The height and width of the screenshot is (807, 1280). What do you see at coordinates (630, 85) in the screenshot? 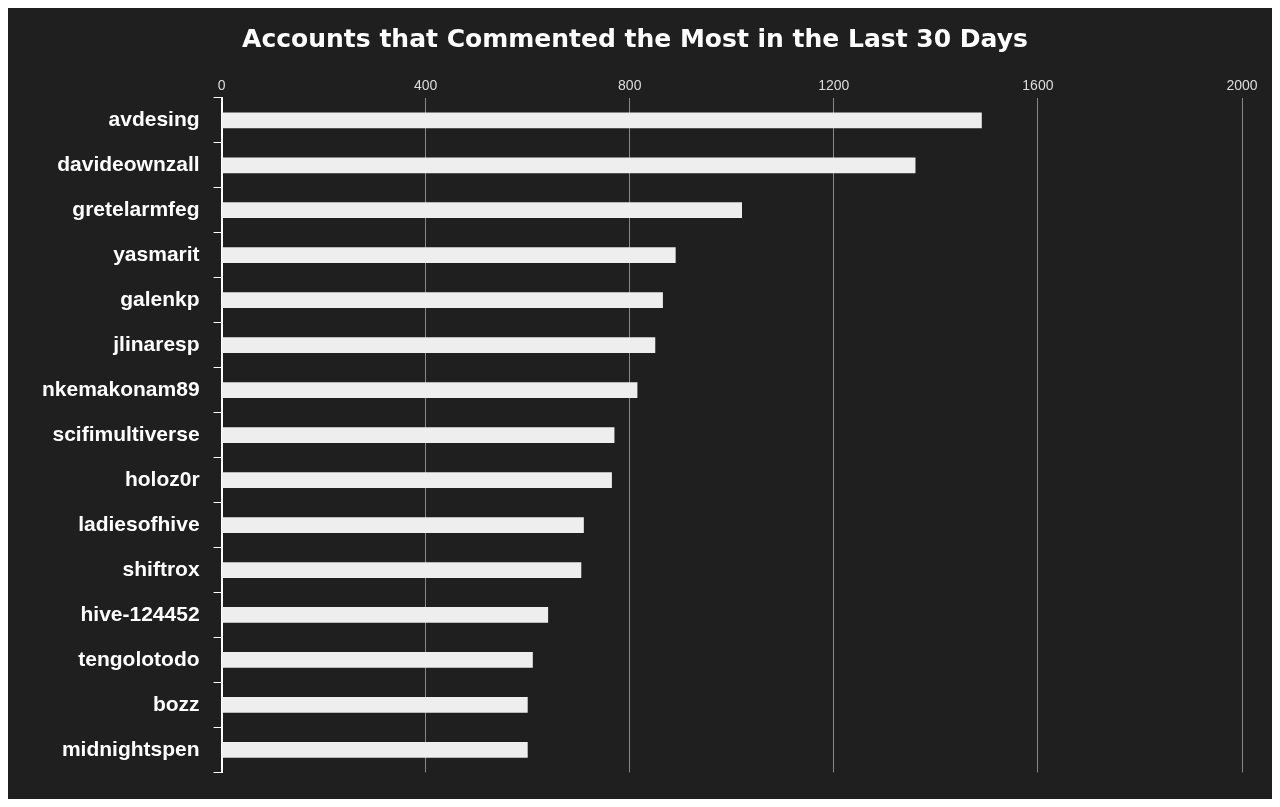
I see `x-tick-label: 800` at bounding box center [630, 85].